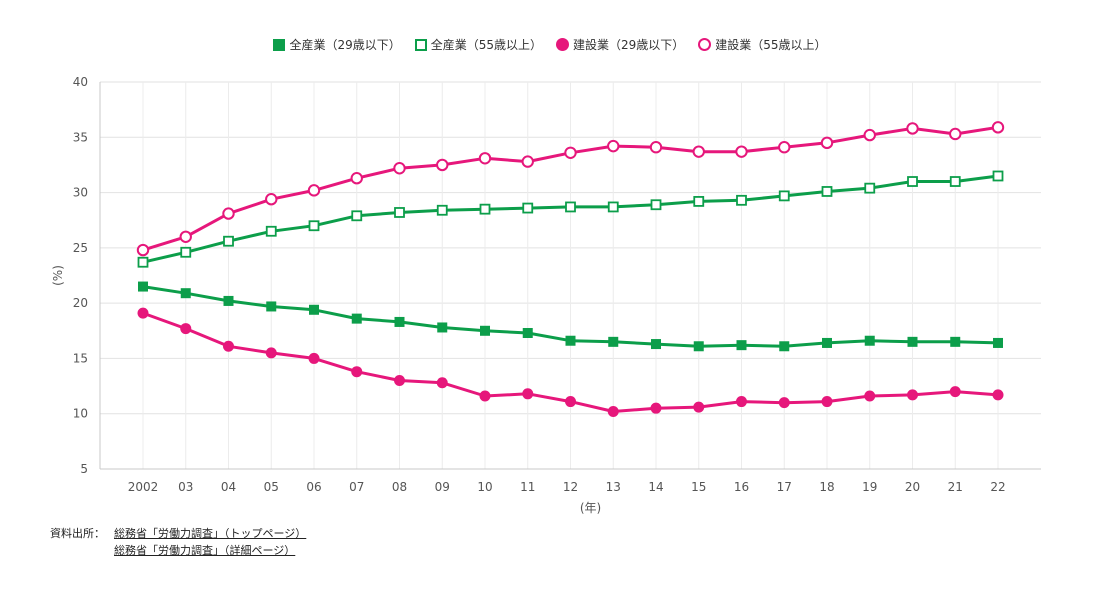  What do you see at coordinates (80, 414) in the screenshot?
I see `y-tick-label: 10` at bounding box center [80, 414].